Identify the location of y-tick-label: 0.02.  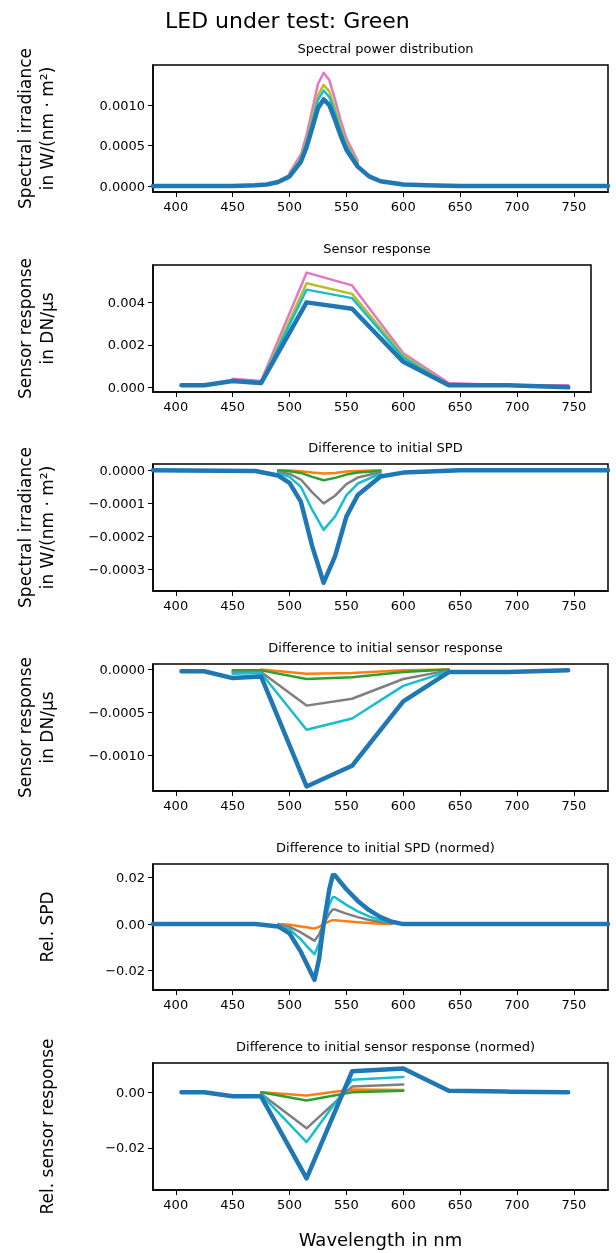
(130, 878).